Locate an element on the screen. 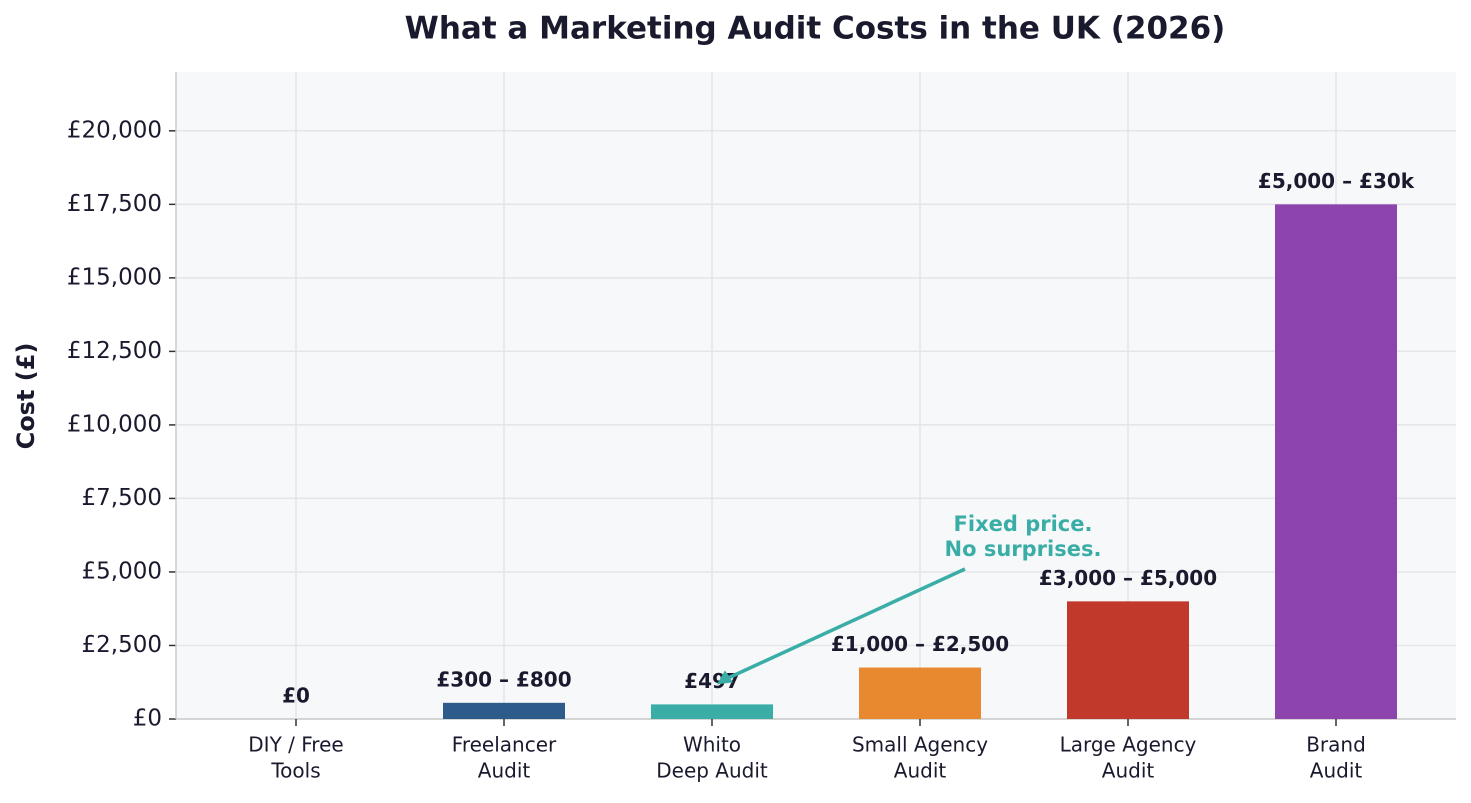  y-tick-label: £15,000 is located at coordinates (114, 277).